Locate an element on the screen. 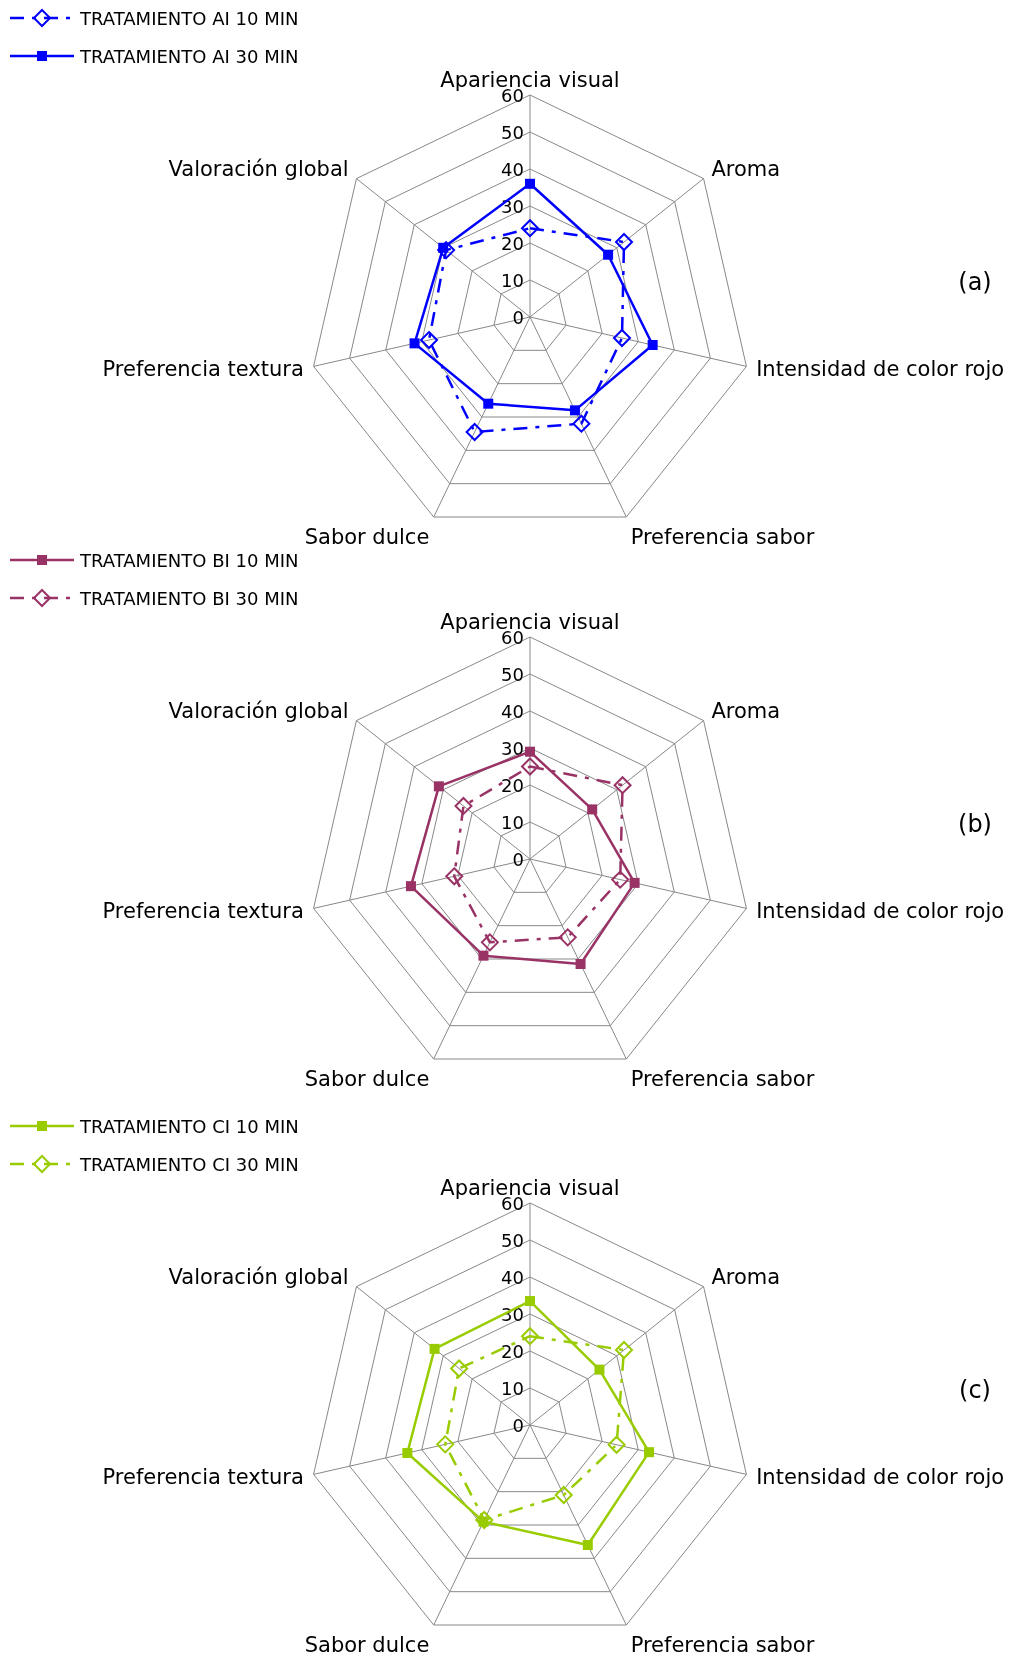  legend-label: TRATAMIENTO AI 10 MIN is located at coordinates (189, 18).